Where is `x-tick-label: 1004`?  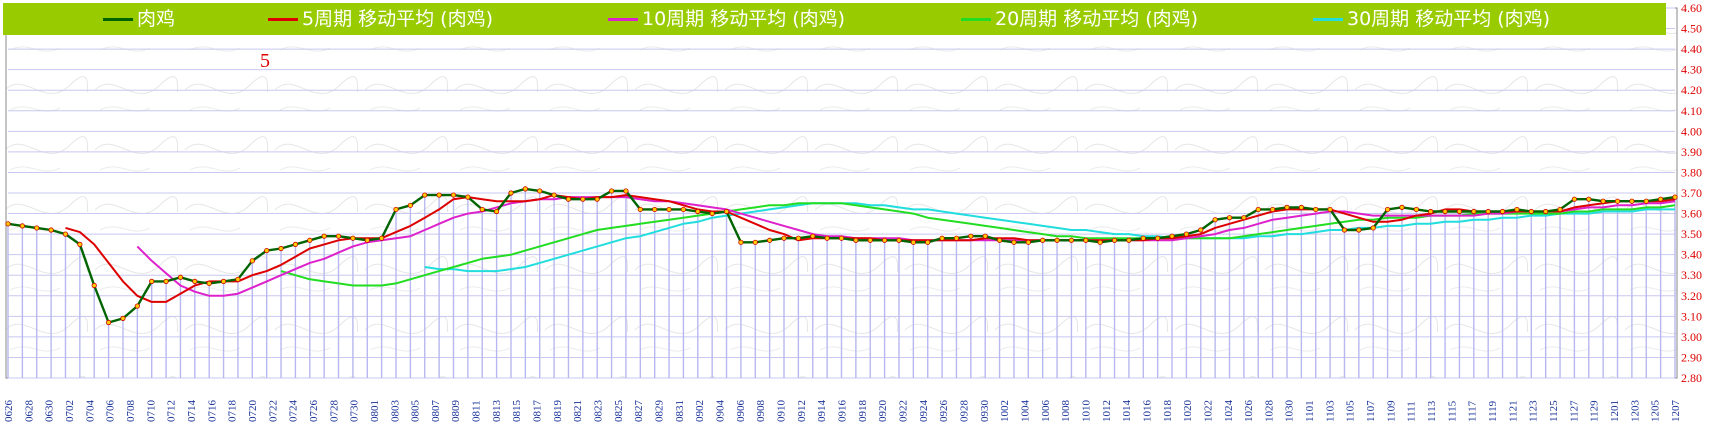
x-tick-label: 1004 is located at coordinates (1025, 411).